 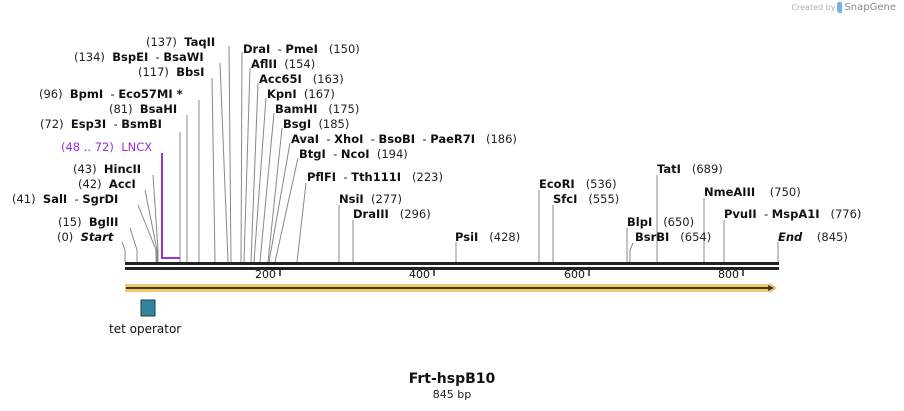 I want to click on site-label-bglii: (15) BglII, so click(x=88, y=222).